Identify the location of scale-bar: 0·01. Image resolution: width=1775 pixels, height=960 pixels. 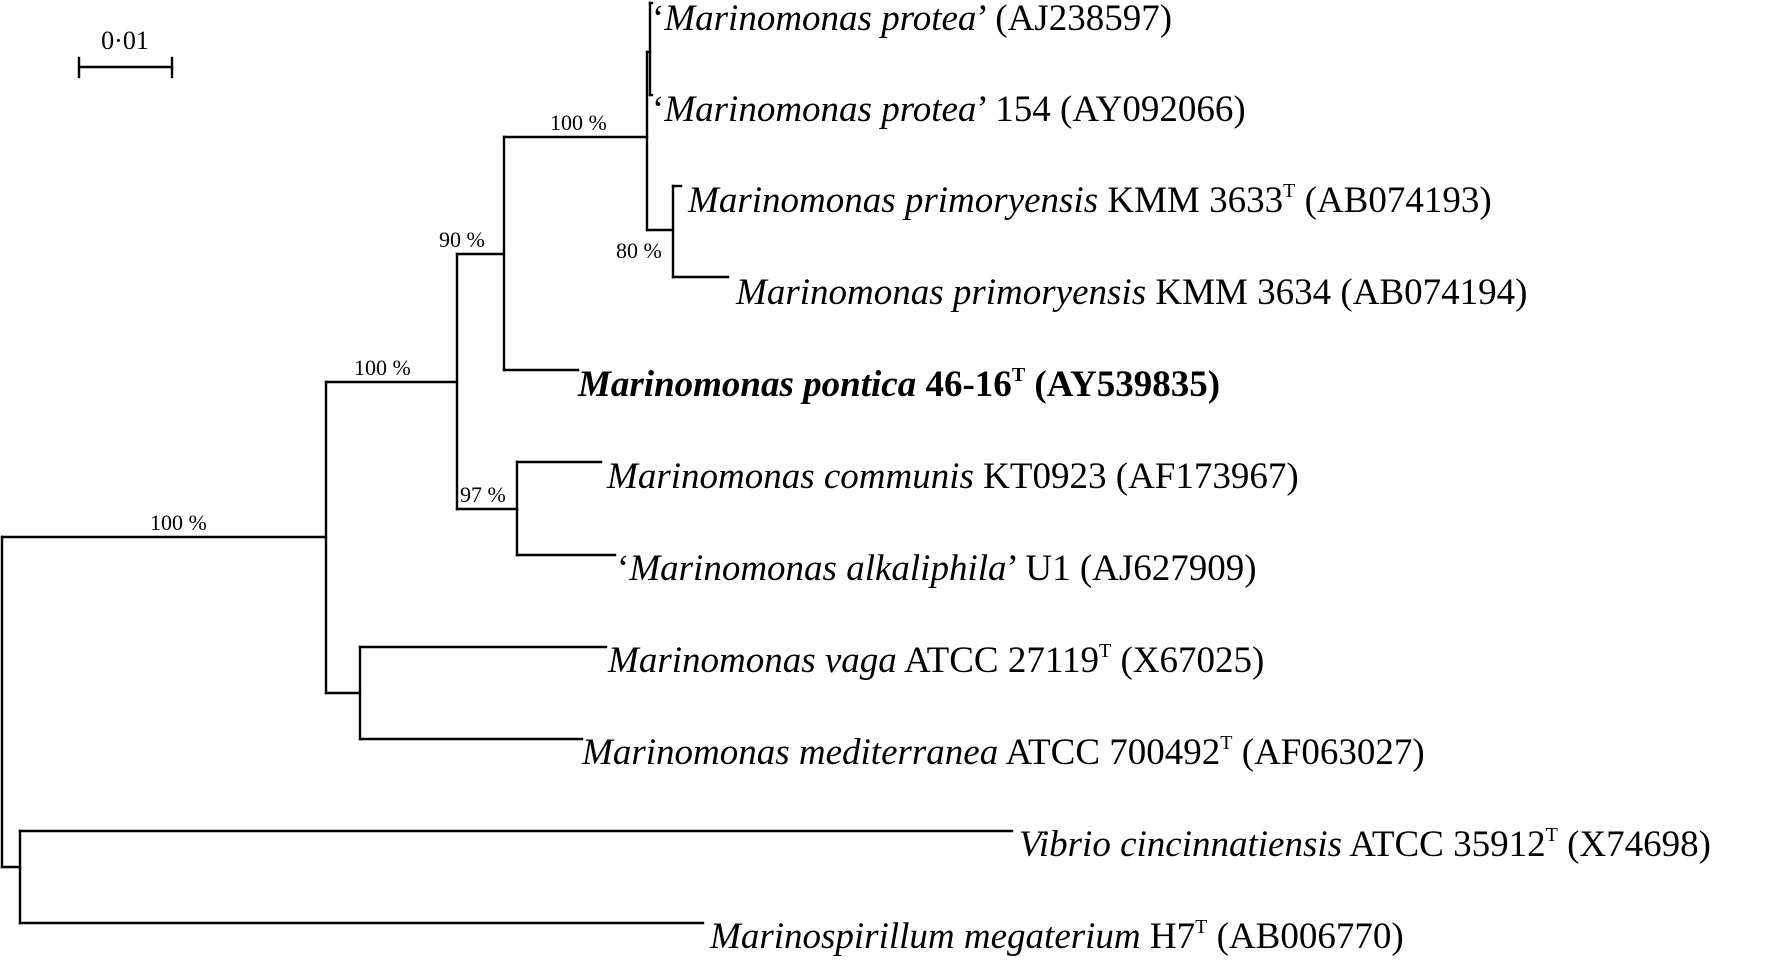
(125, 52).